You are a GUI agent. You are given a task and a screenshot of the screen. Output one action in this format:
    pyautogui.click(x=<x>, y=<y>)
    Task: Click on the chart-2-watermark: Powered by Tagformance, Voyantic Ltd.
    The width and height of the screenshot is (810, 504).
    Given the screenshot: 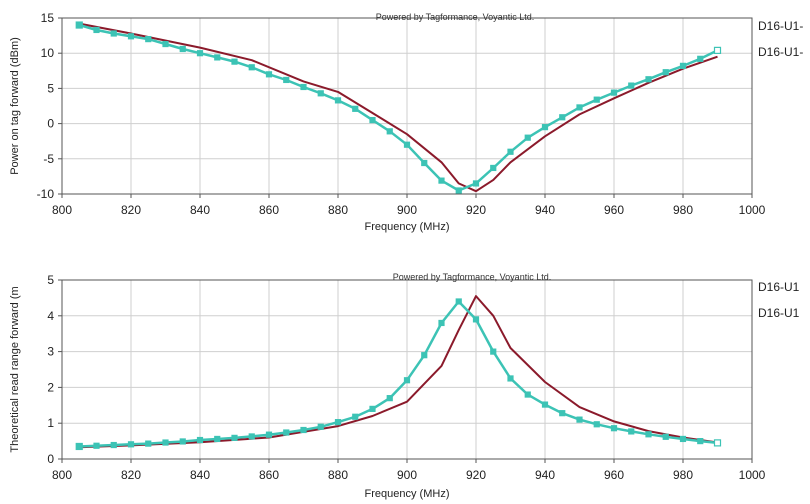 What is the action you would take?
    pyautogui.click(x=472, y=277)
    